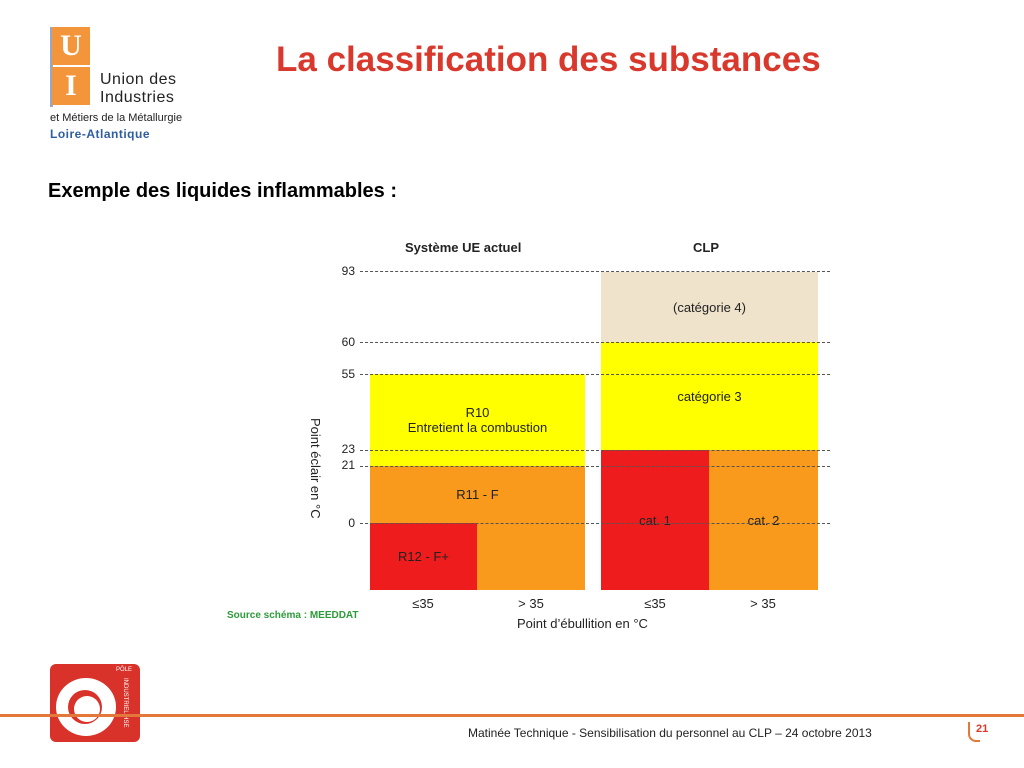  What do you see at coordinates (423, 603) in the screenshot?
I see `x-label-left-low: ≤35` at bounding box center [423, 603].